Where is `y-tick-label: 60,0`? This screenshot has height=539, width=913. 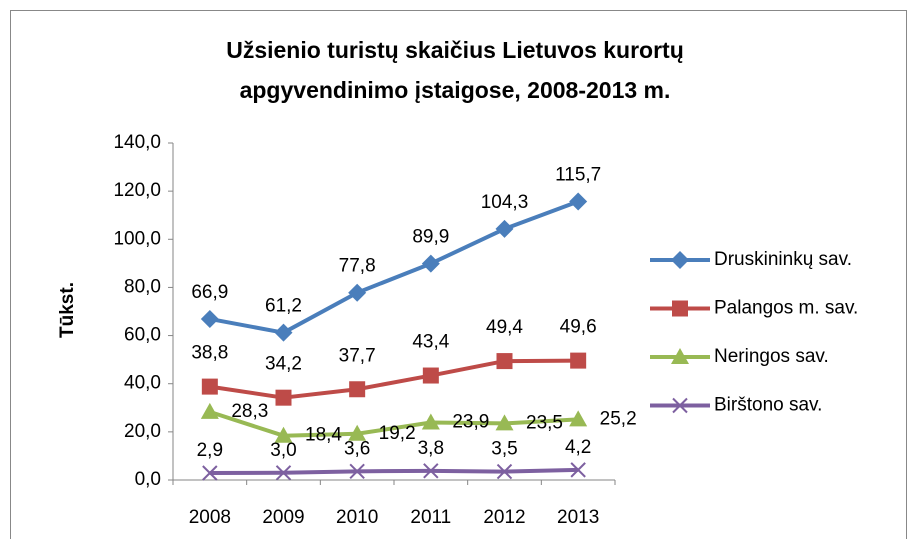 y-tick-label: 60,0 is located at coordinates (142, 335).